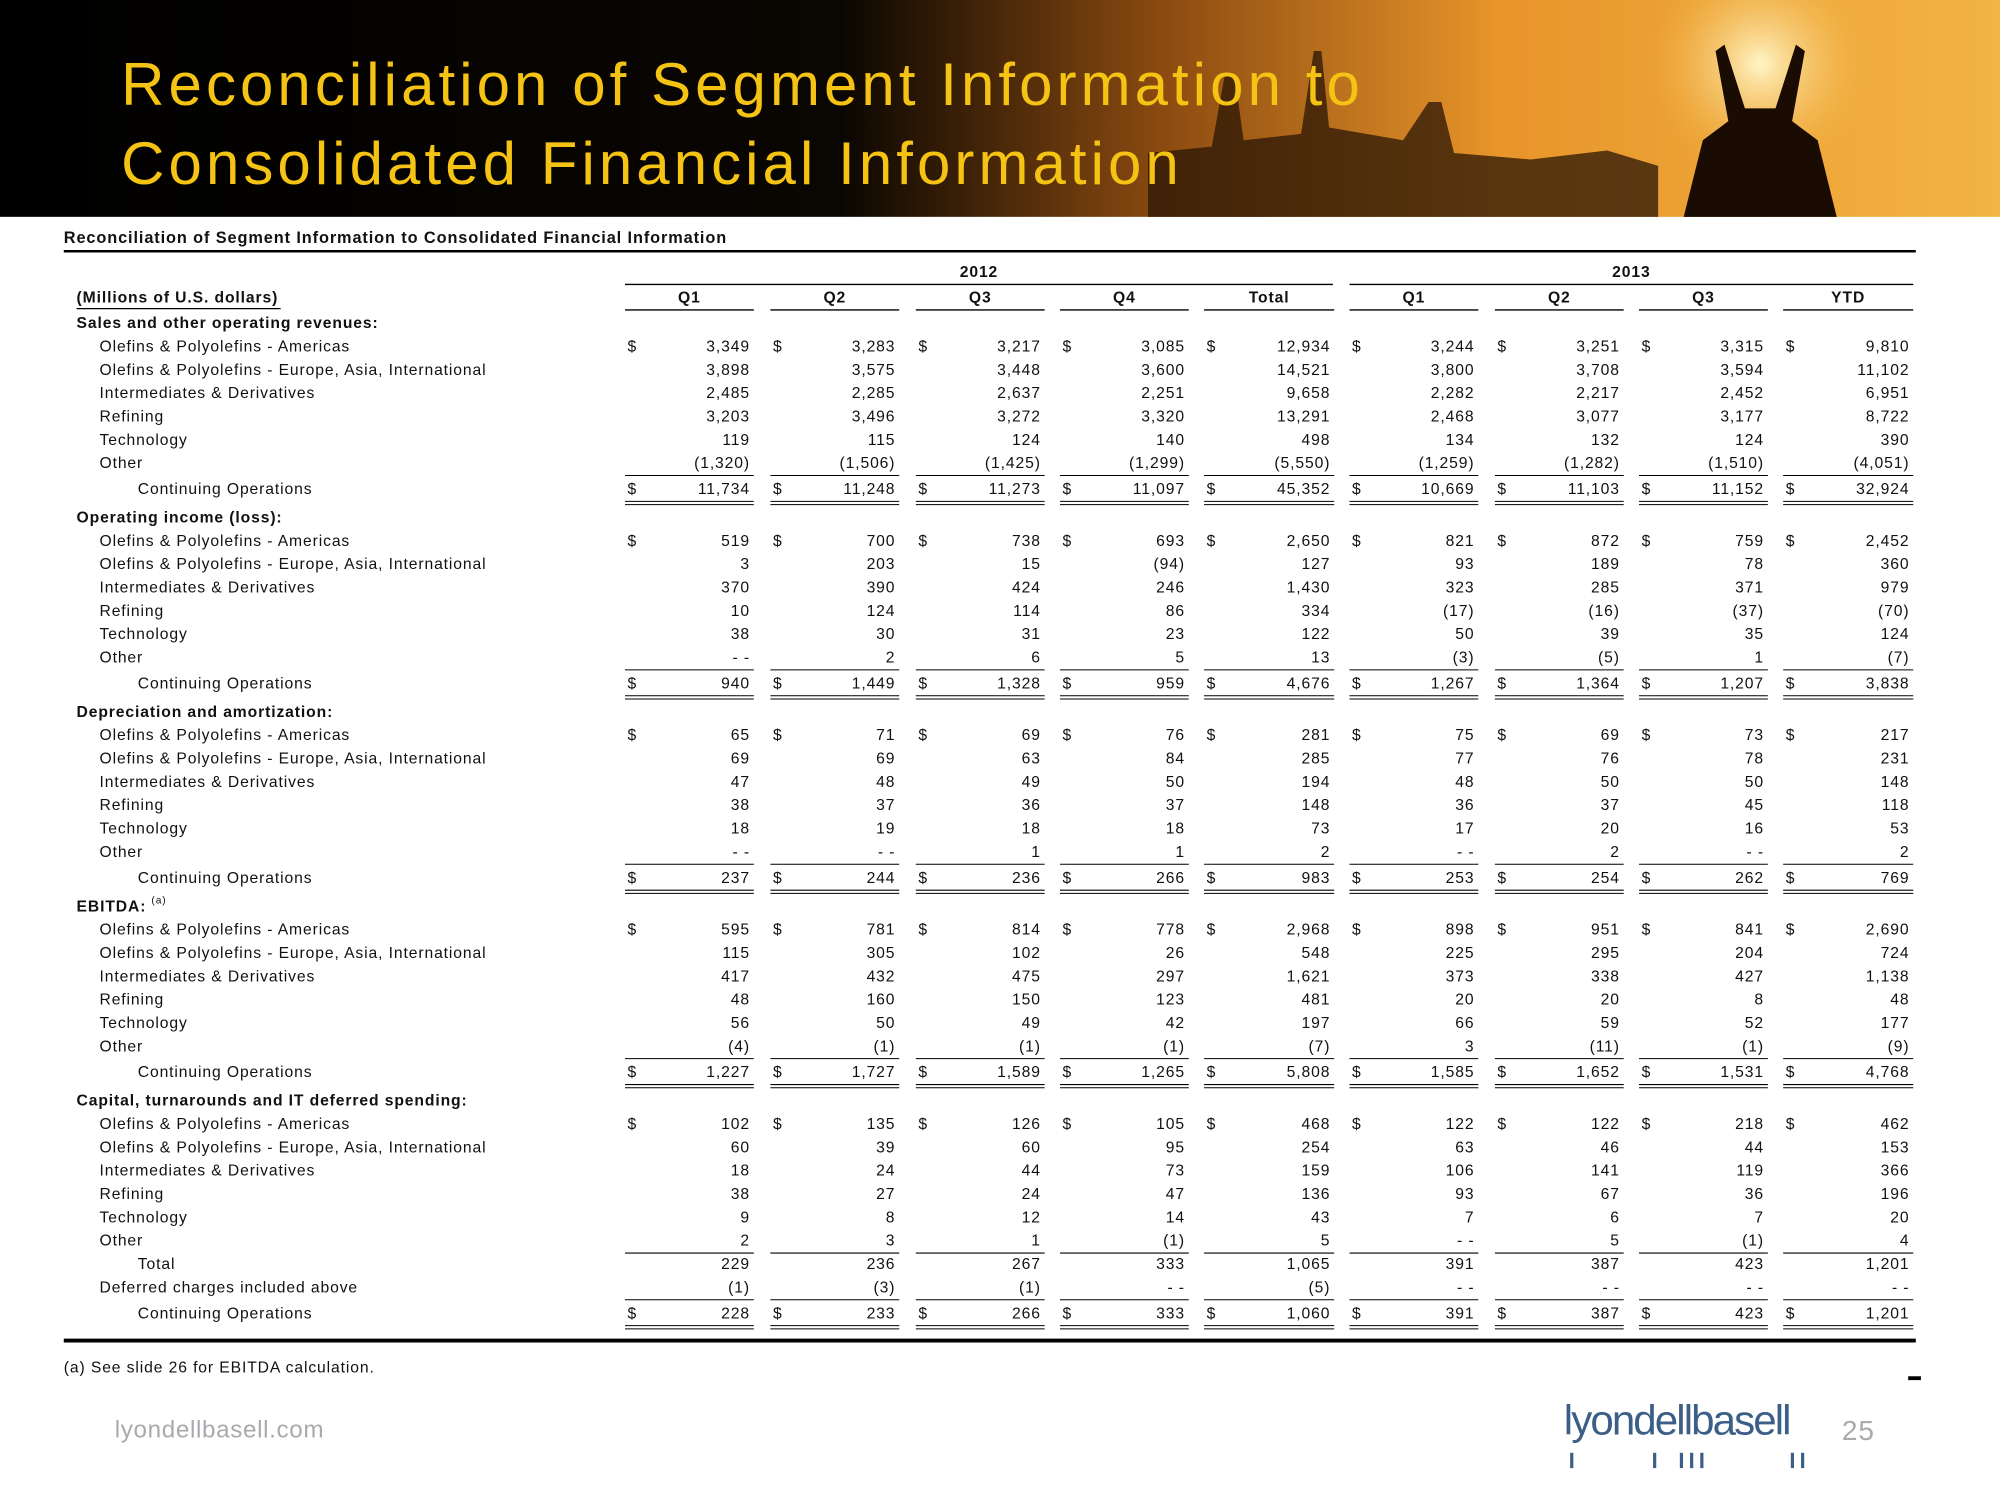 The image size is (2000, 1500). I want to click on cell-value: 338, so click(1605, 976).